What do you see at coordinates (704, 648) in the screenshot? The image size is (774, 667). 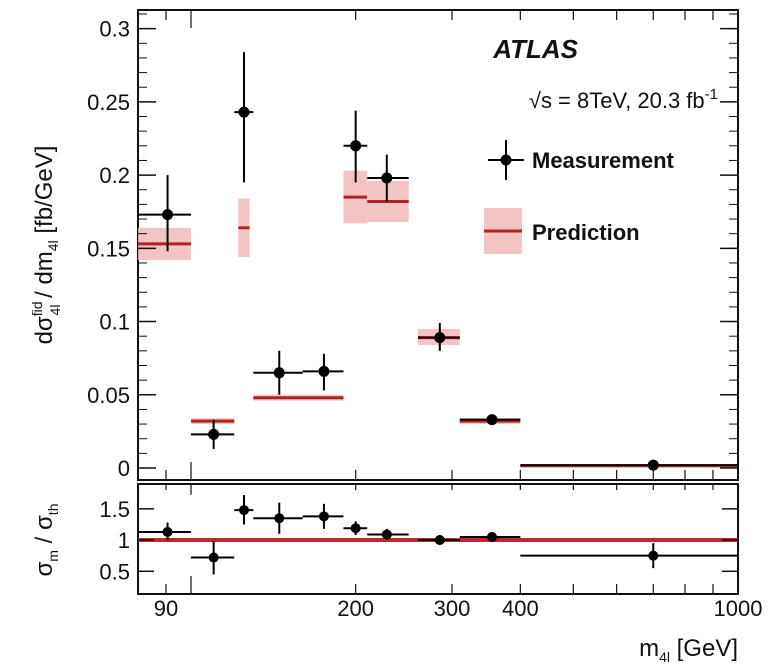 I see `x-axis-label-part: [GeV]` at bounding box center [704, 648].